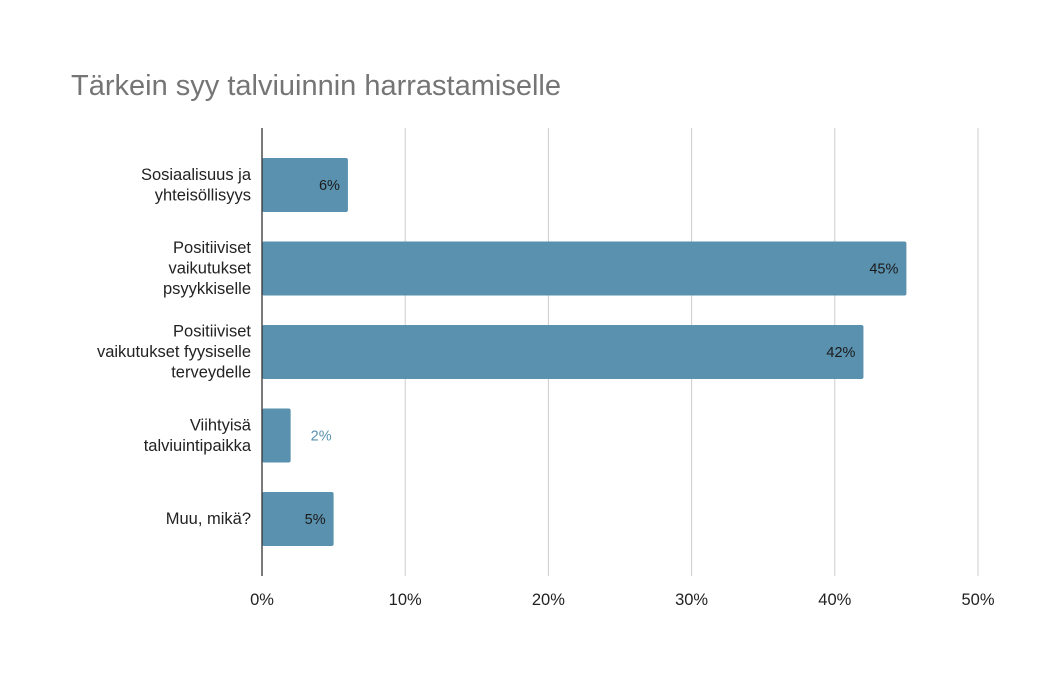 This screenshot has width=1046, height=677. What do you see at coordinates (316, 86) in the screenshot?
I see `chart-title: Tärkein syy talviuinnin harrastamiselle` at bounding box center [316, 86].